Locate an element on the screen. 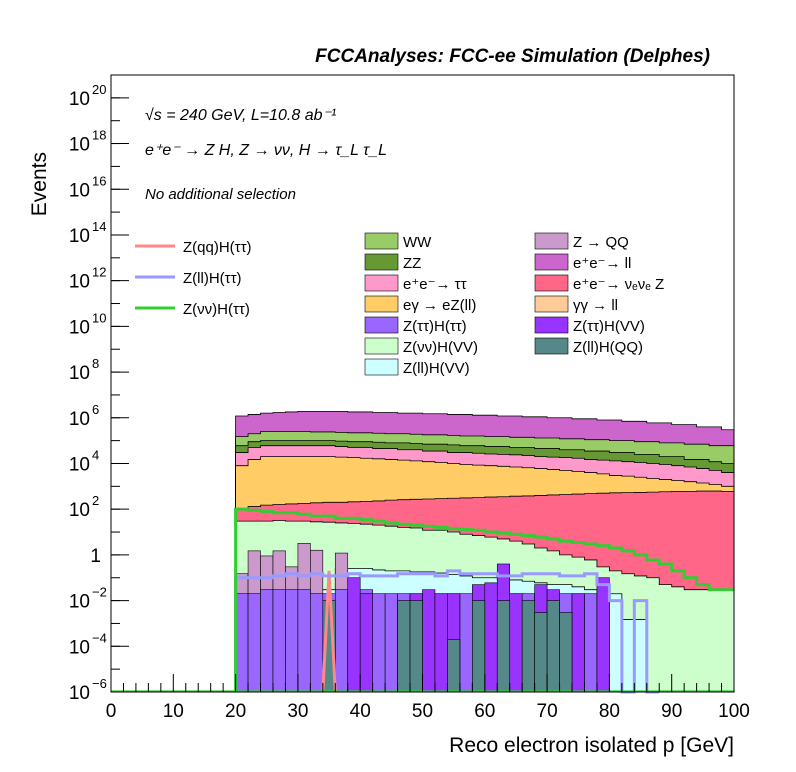 The image size is (796, 772). x-tick-label: 30 is located at coordinates (297, 711).